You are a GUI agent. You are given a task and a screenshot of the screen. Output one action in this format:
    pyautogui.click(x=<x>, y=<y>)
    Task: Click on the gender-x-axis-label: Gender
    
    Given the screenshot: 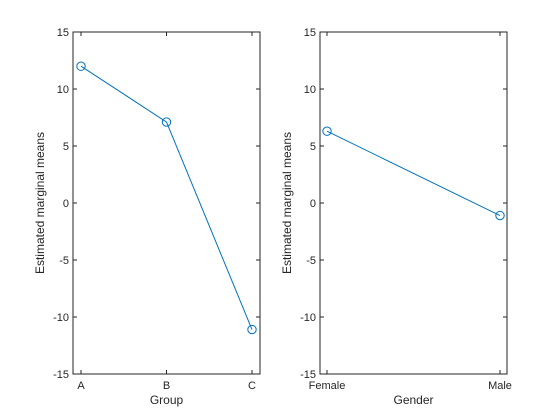 What is the action you would take?
    pyautogui.click(x=413, y=400)
    